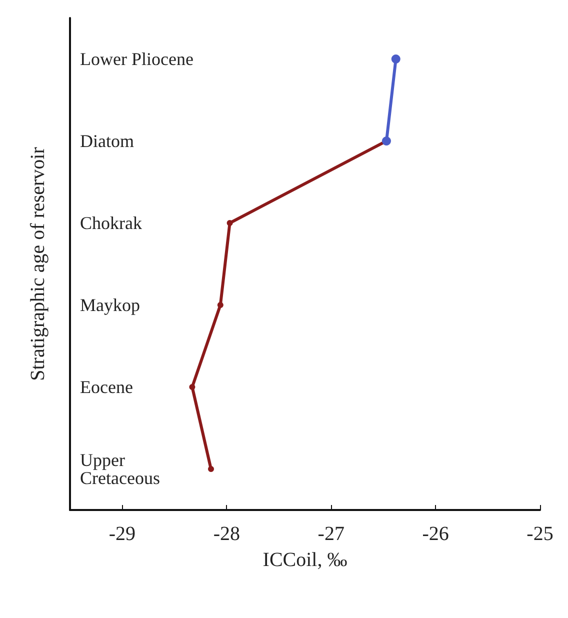  What do you see at coordinates (107, 141) in the screenshot?
I see `y-tick-label: Diatom` at bounding box center [107, 141].